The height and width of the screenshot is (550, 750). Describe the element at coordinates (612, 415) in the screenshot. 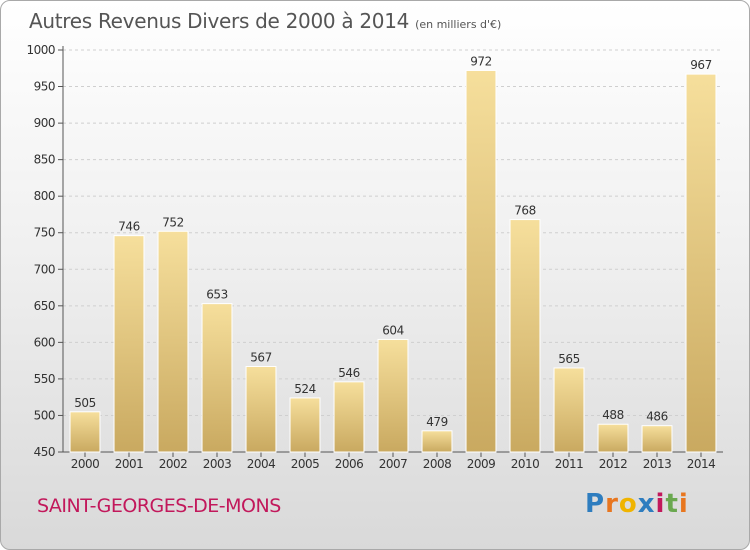

I see `bar-value-label: 488` at that location.